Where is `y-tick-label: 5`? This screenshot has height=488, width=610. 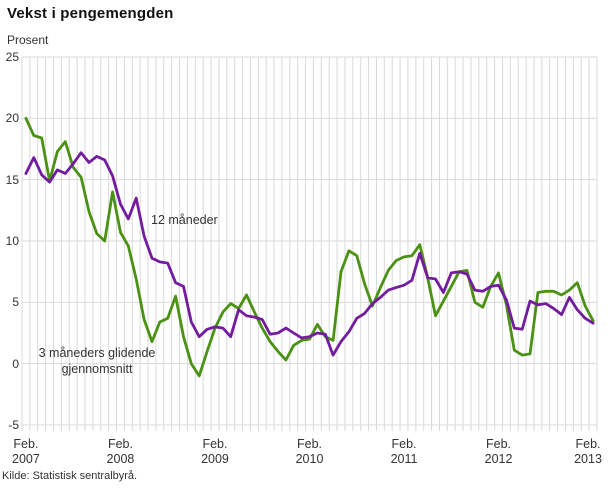
y-tick-label: 5 is located at coordinates (15, 302).